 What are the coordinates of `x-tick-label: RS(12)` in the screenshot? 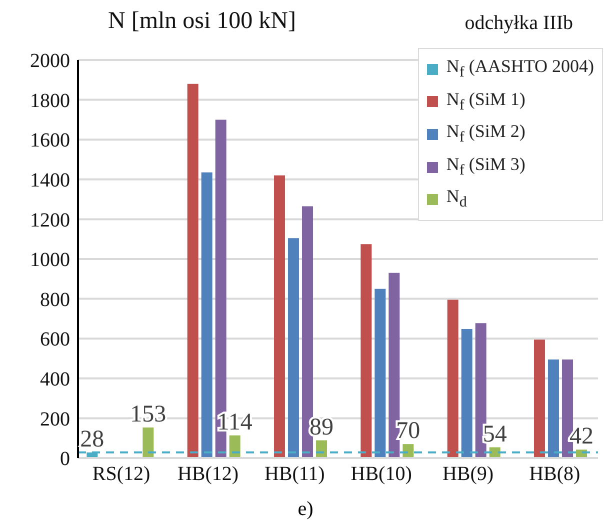 It's located at (121, 474).